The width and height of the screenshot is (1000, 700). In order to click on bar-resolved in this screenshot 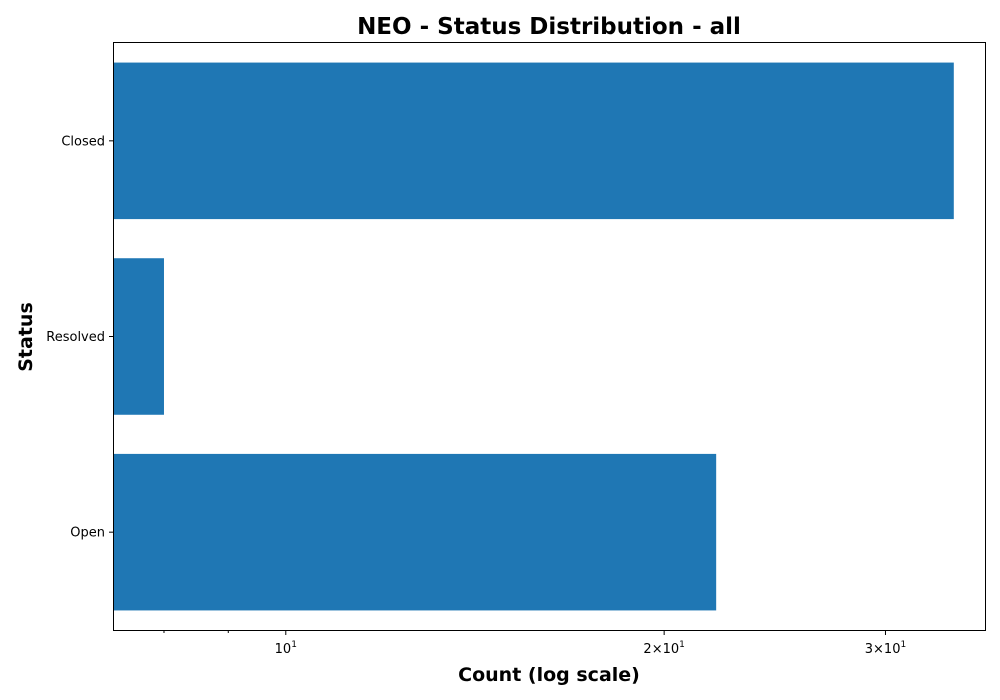, I will do `click(139, 336)`.